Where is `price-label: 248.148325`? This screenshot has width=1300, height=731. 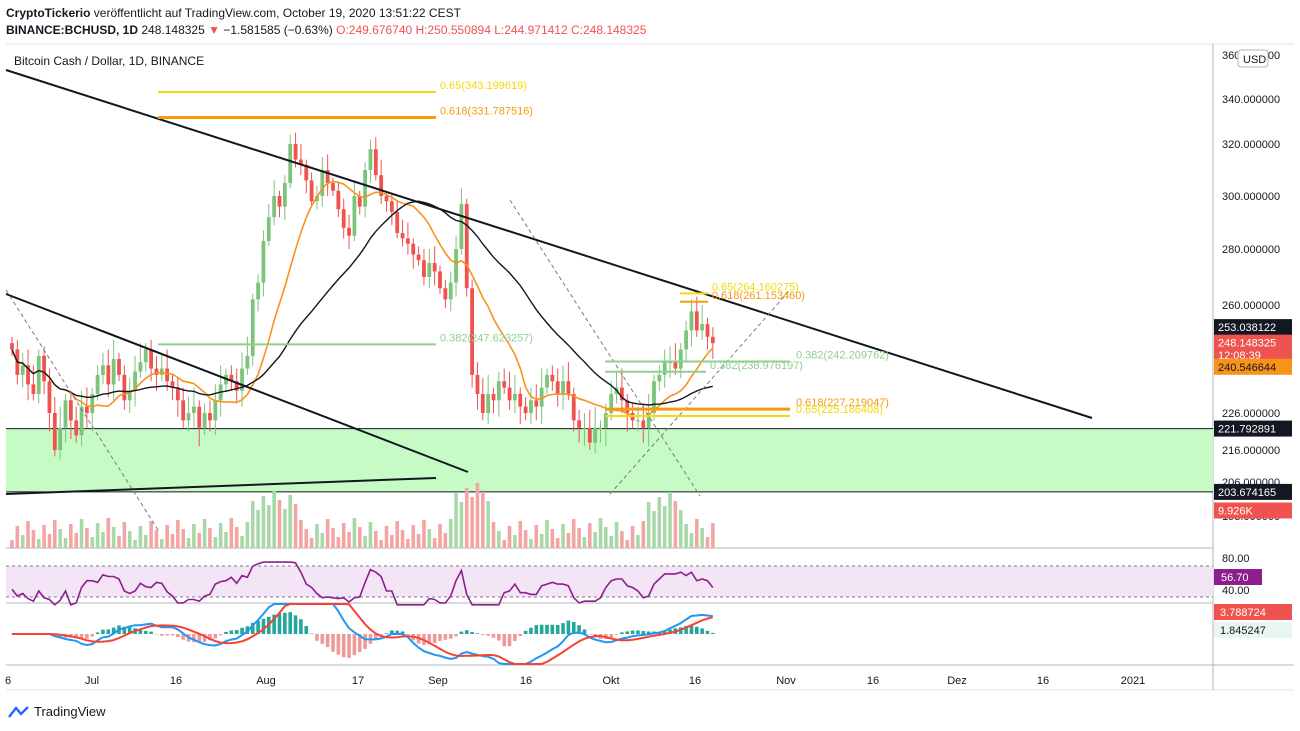
price-label: 248.148325 is located at coordinates (1247, 344).